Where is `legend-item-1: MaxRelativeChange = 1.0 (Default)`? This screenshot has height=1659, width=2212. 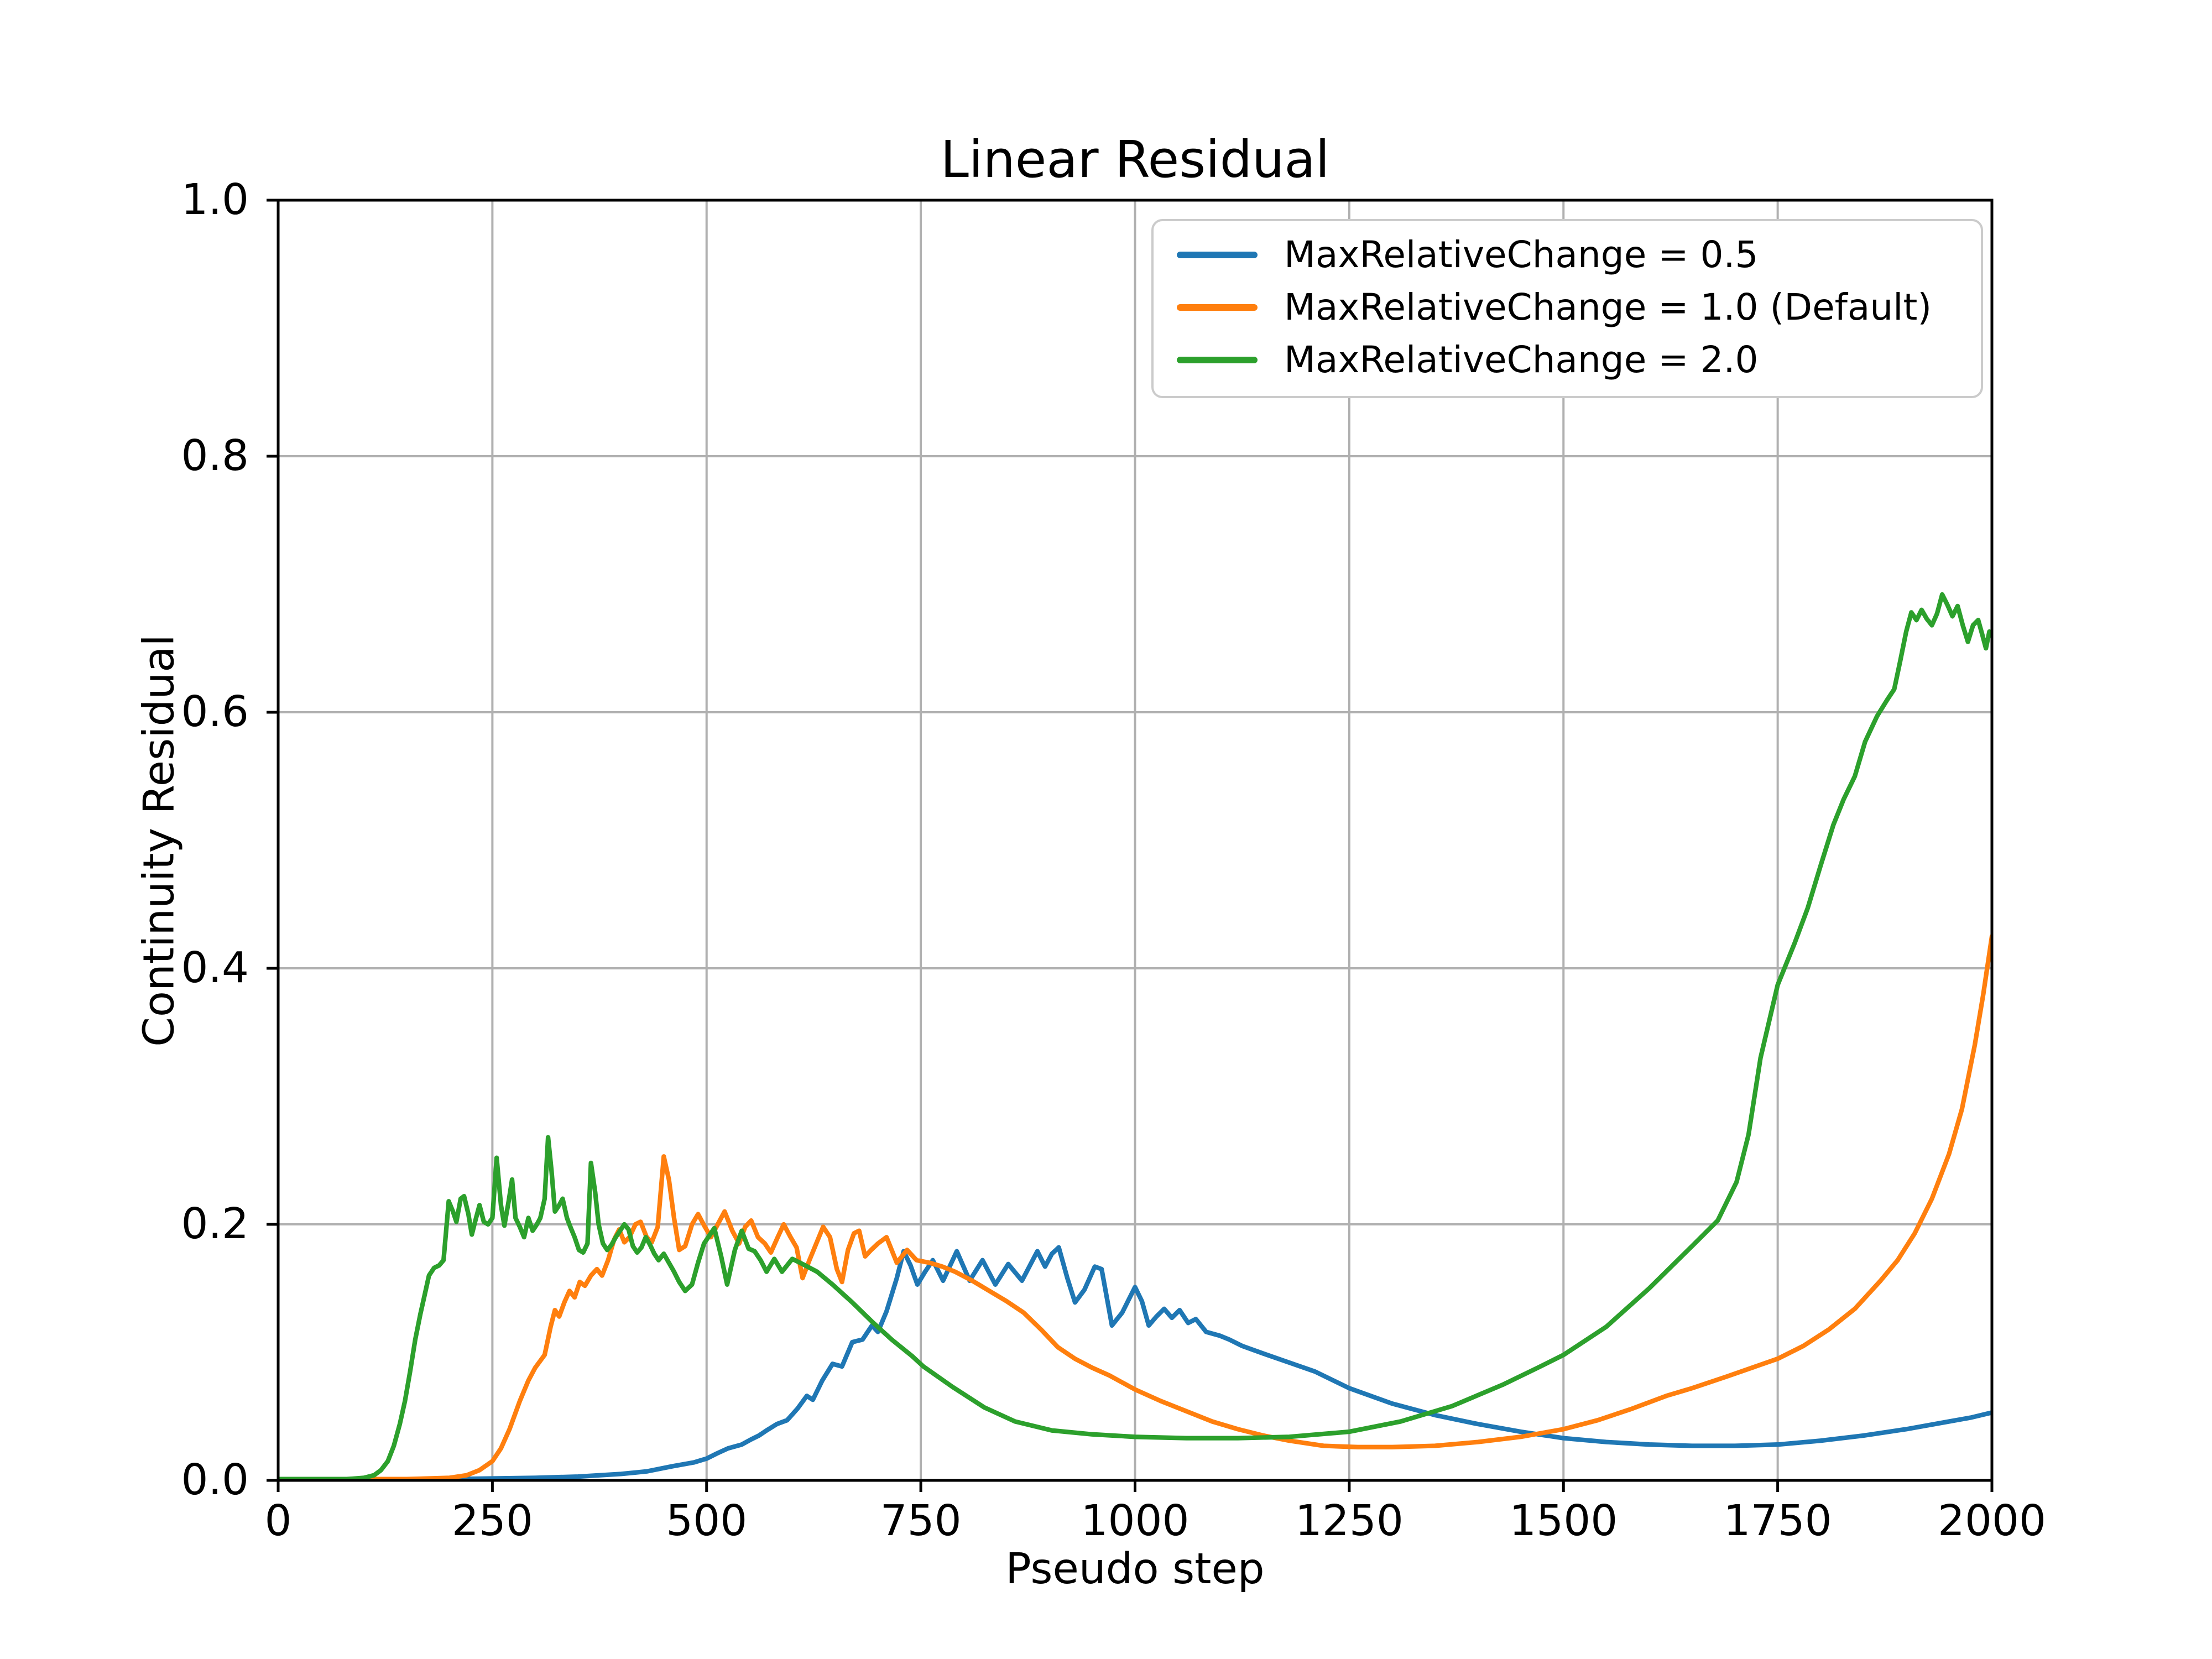 legend-item-1: MaxRelativeChange = 1.0 (Default) is located at coordinates (1568, 308).